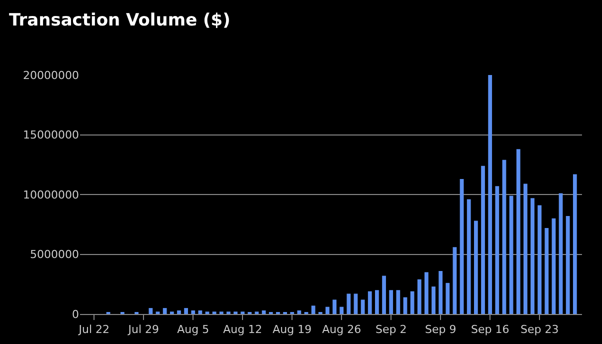  I want to click on chart-title: Transaction Volume ($), so click(119, 20).